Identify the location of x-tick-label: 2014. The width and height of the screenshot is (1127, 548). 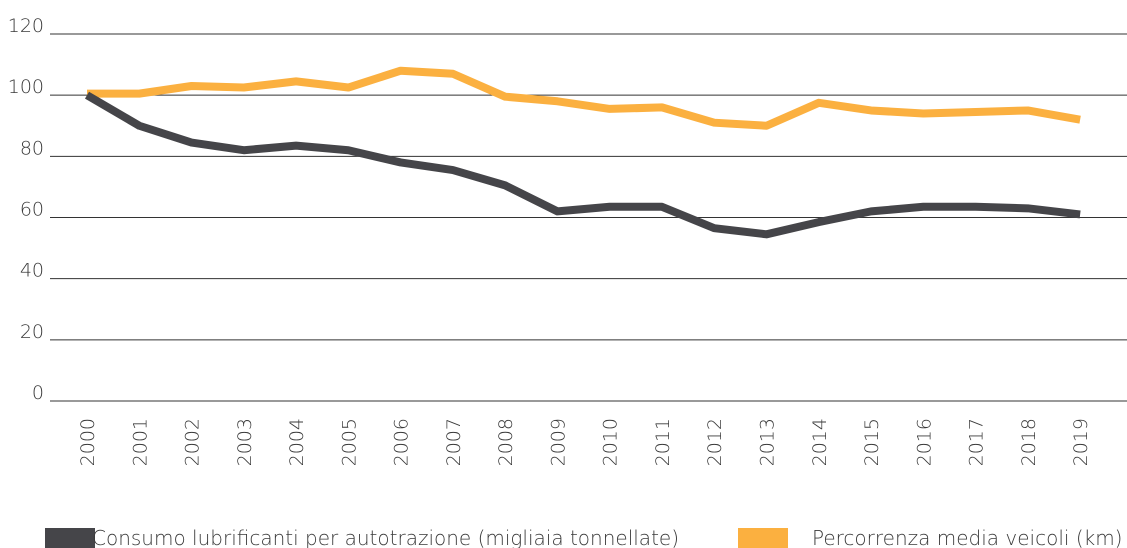
(820, 442).